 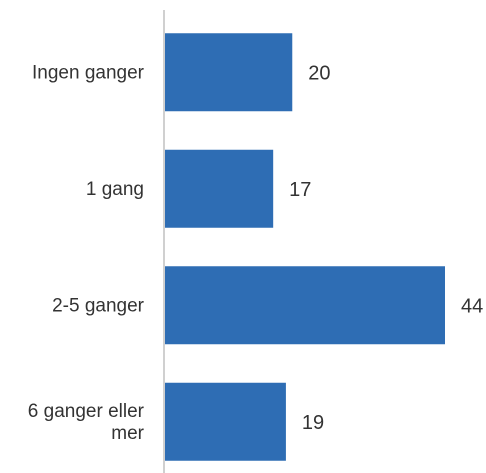 I want to click on value-label: 19, so click(x=313, y=423).